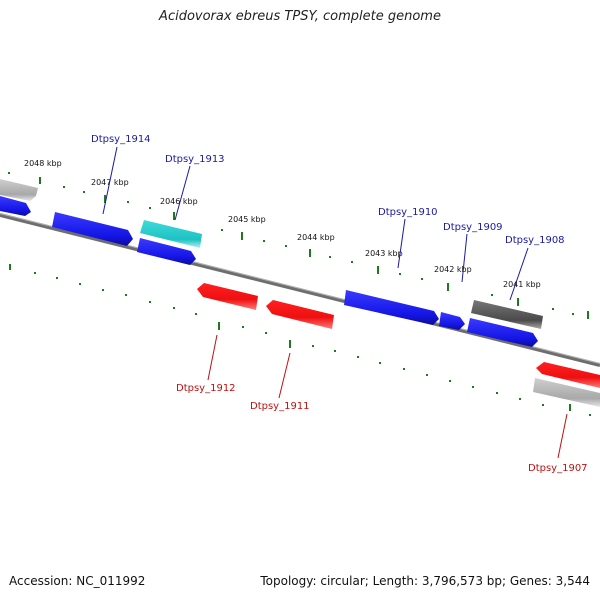 This screenshot has height=600, width=600. What do you see at coordinates (535, 240) in the screenshot?
I see `gene-label-dtpsy-1908: Dtpsy_1908` at bounding box center [535, 240].